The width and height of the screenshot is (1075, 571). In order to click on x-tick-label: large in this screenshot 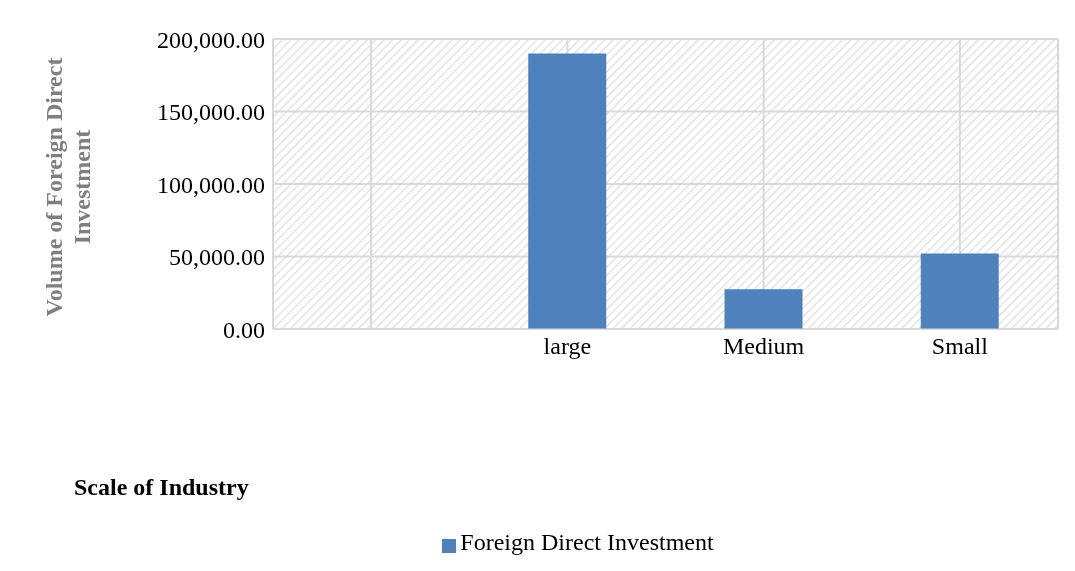, I will do `click(567, 346)`.